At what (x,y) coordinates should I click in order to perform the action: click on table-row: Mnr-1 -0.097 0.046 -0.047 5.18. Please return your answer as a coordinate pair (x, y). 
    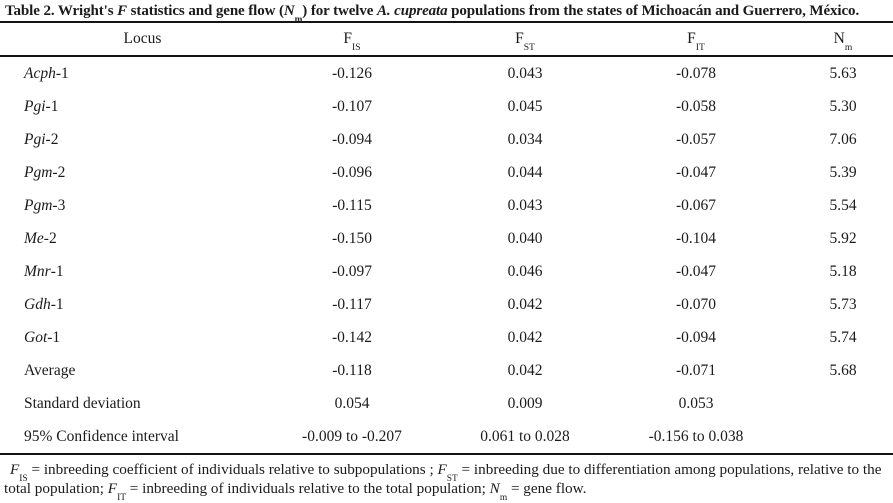
    Looking at the image, I should click on (446, 271).